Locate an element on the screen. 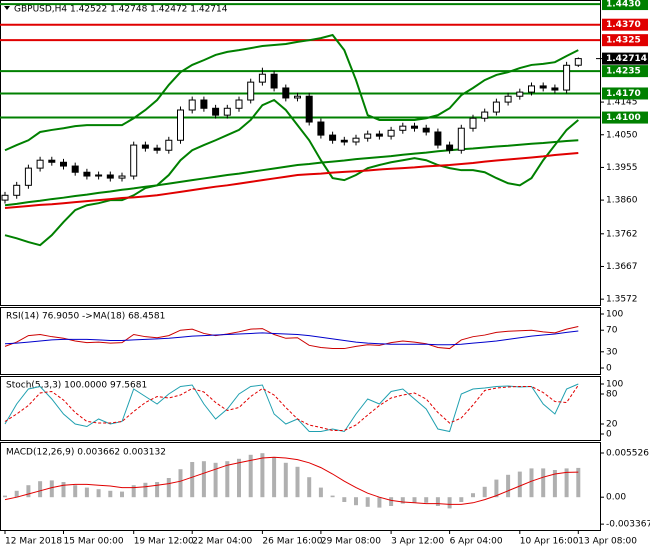 This screenshot has height=550, width=650. y-tick-label: 70 is located at coordinates (612, 331).